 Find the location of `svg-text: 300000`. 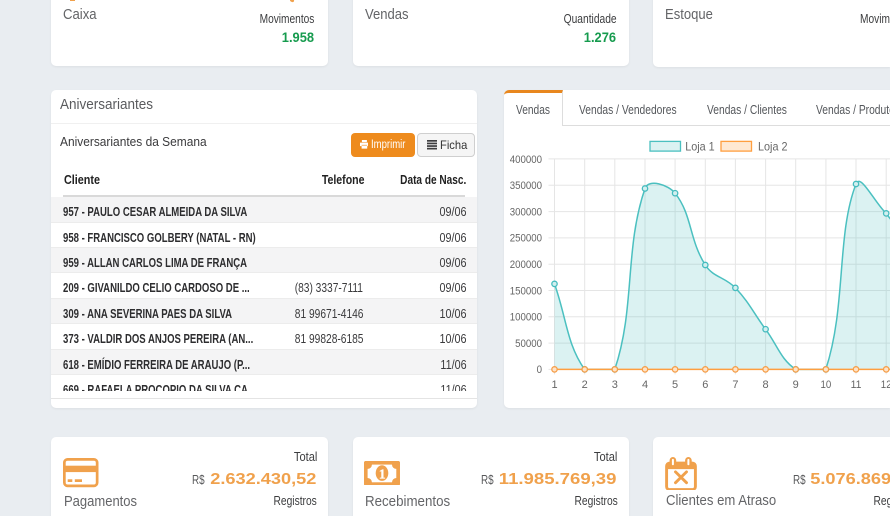

svg-text: 300000 is located at coordinates (525, 212).